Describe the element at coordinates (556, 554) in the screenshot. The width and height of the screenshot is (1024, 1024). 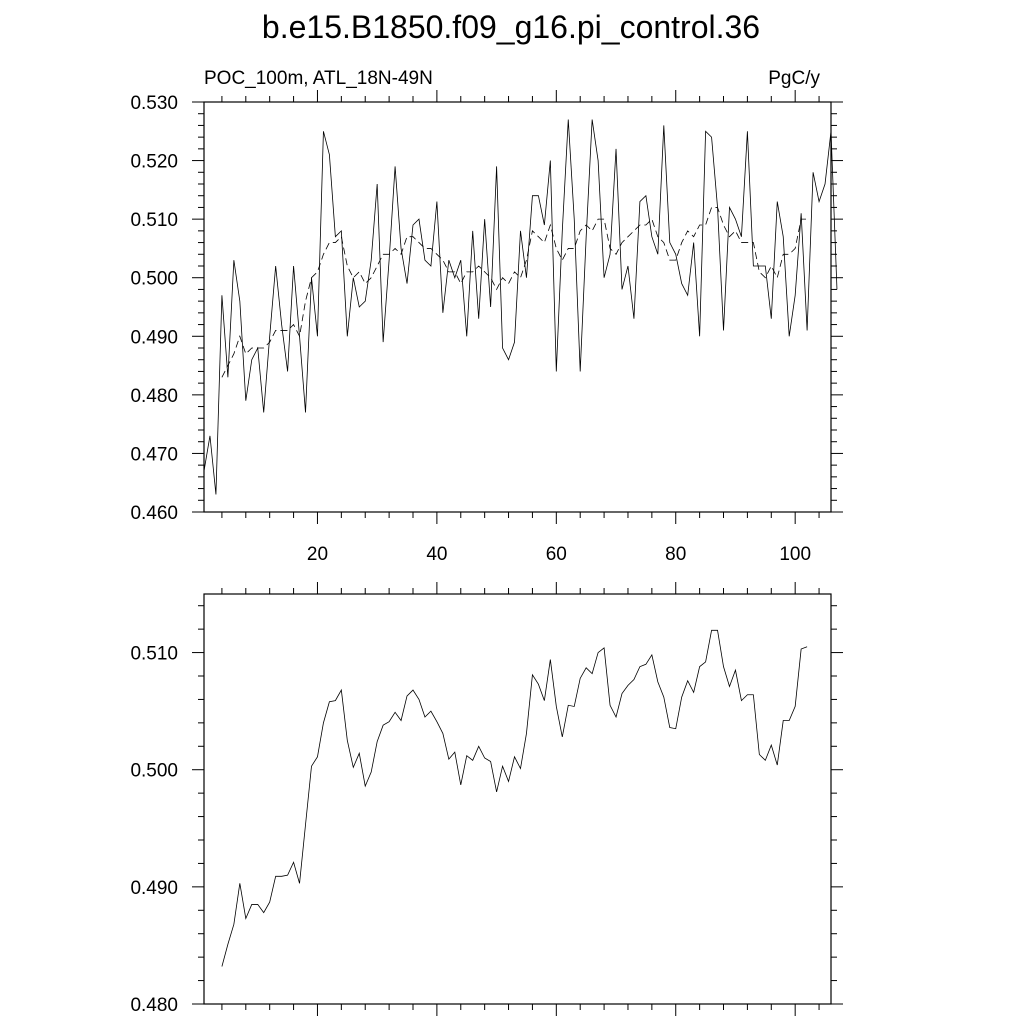
I see `top-x-tick-label: 60` at that location.